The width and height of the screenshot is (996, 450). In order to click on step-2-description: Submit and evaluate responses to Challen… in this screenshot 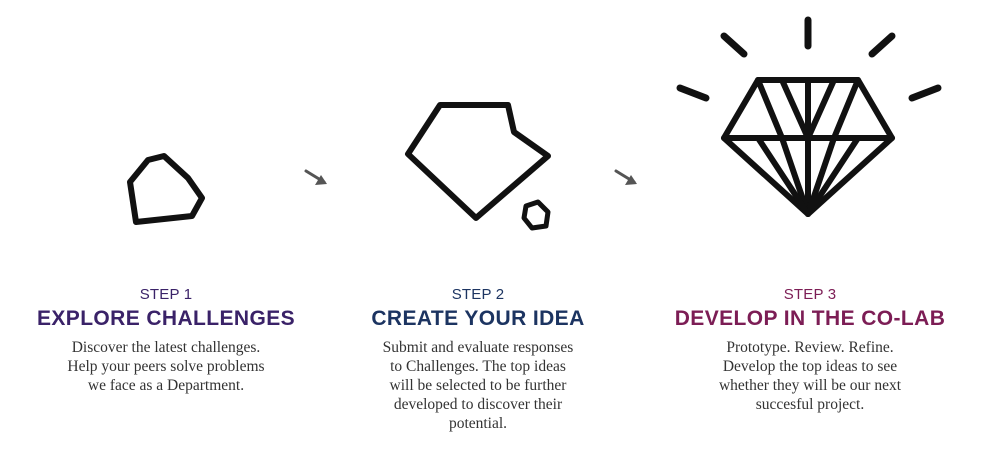, I will do `click(478, 385)`.